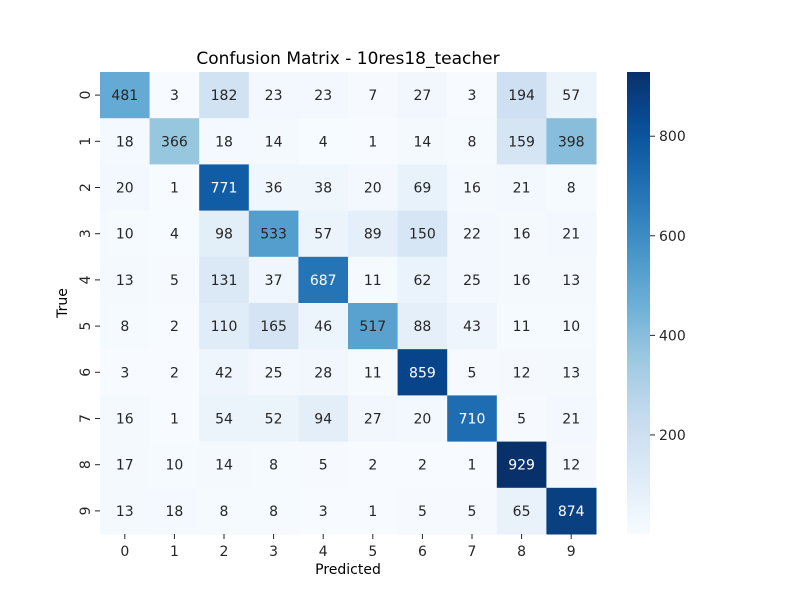 This screenshot has width=800, height=600. What do you see at coordinates (422, 281) in the screenshot?
I see `cell-value-label: 62` at bounding box center [422, 281].